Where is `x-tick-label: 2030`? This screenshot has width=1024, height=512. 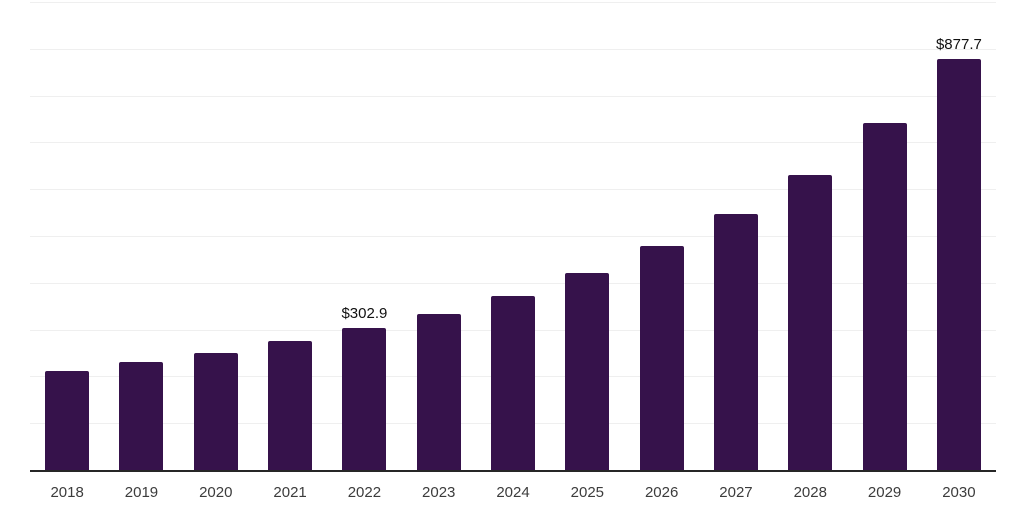 x-tick-label: 2030 is located at coordinates (959, 492).